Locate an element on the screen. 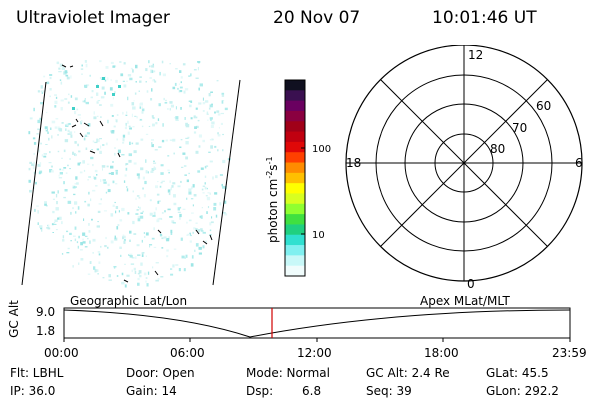 The image size is (600, 400). colorbar-segment is located at coordinates (295, 158).